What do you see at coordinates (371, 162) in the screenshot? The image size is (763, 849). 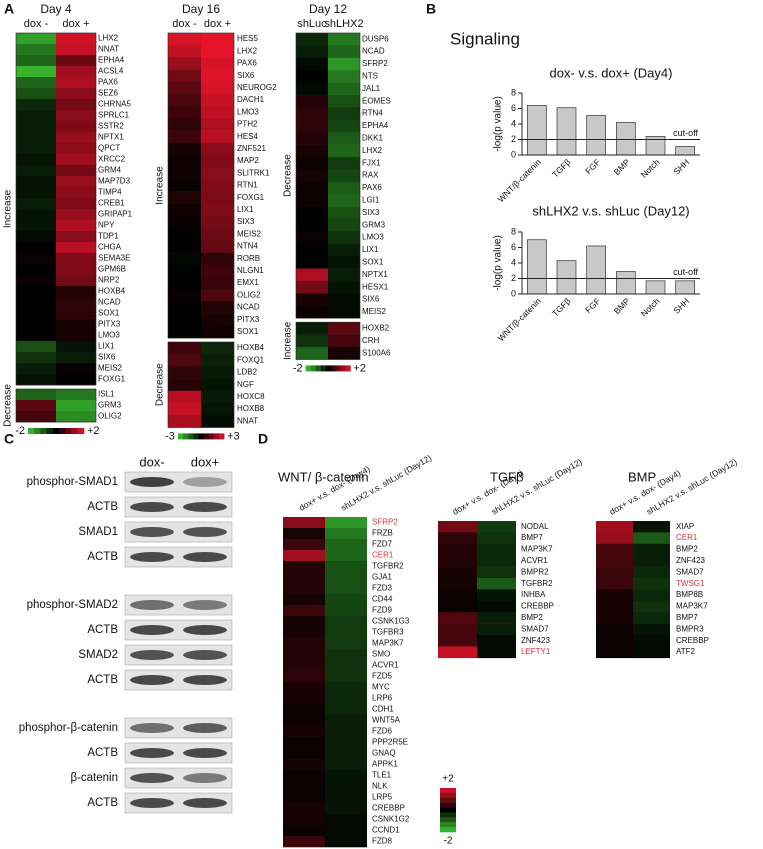 I see `gene-label: FJX1` at bounding box center [371, 162].